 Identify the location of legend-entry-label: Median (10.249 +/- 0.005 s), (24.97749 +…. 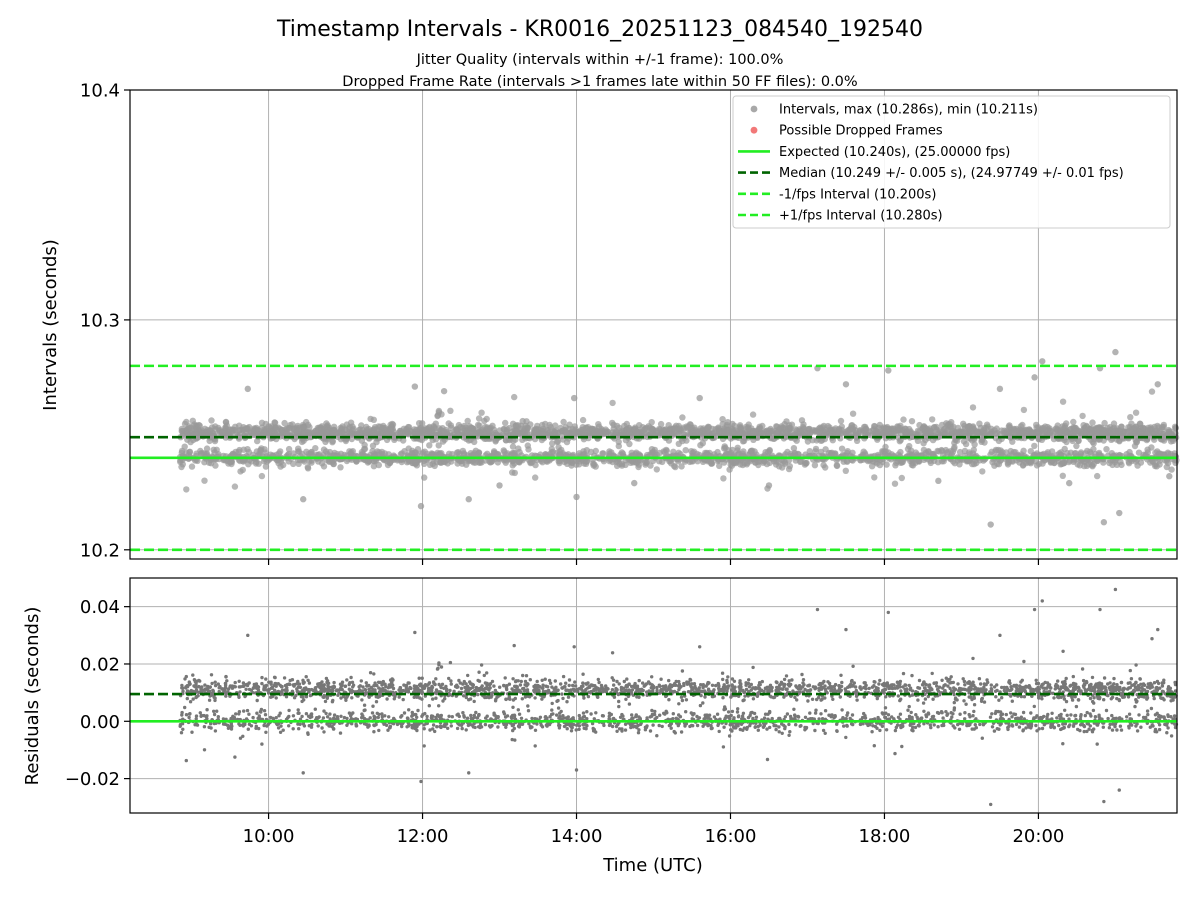
(951, 173).